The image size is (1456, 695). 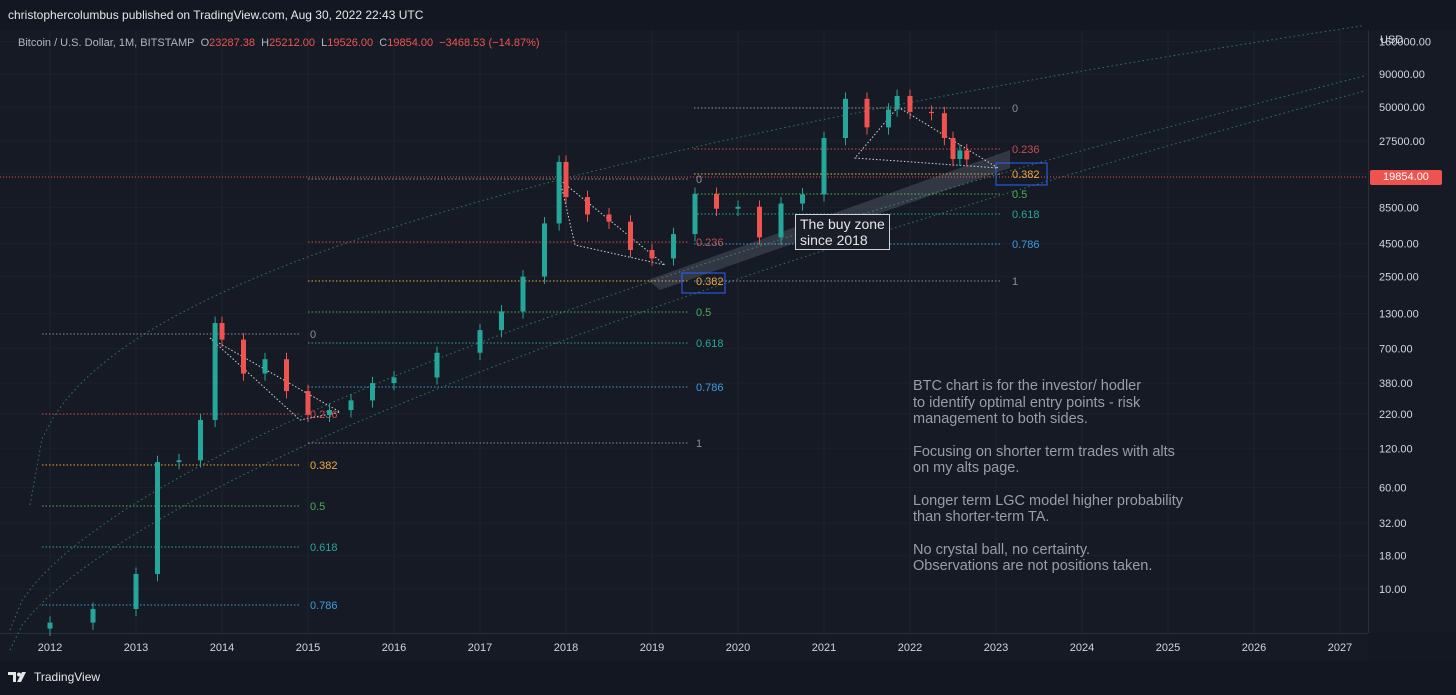 I want to click on y-tick-label: 32.00, so click(x=1393, y=524).